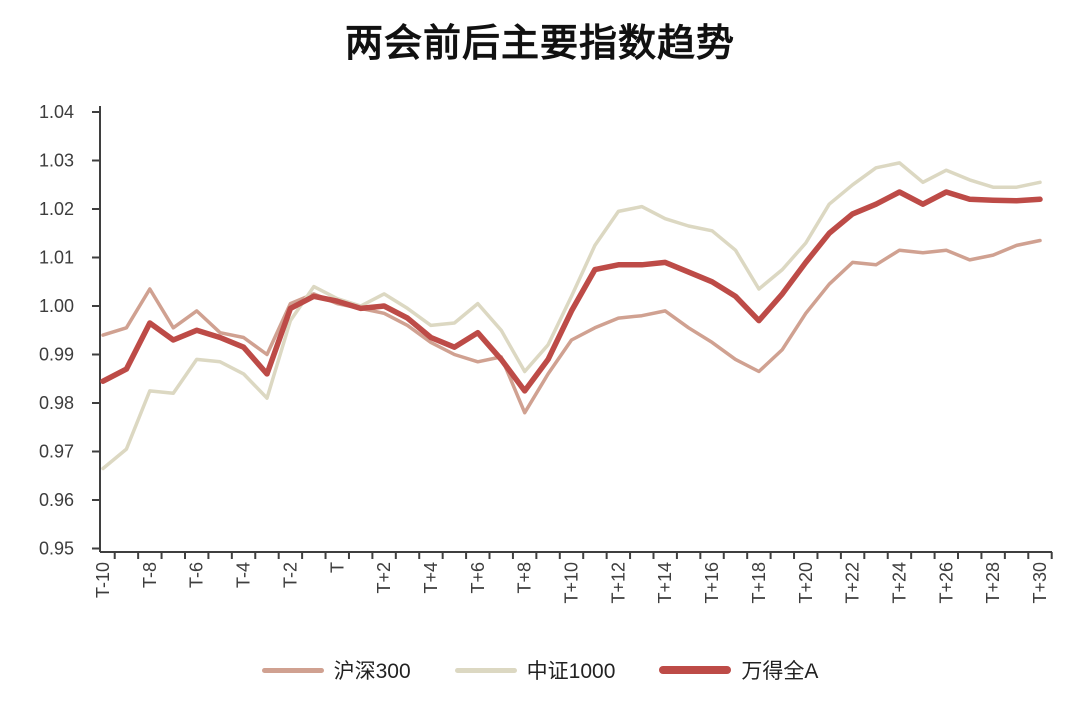  Describe the element at coordinates (712, 583) in the screenshot. I see `x-axis-tick-label: T+16` at that location.